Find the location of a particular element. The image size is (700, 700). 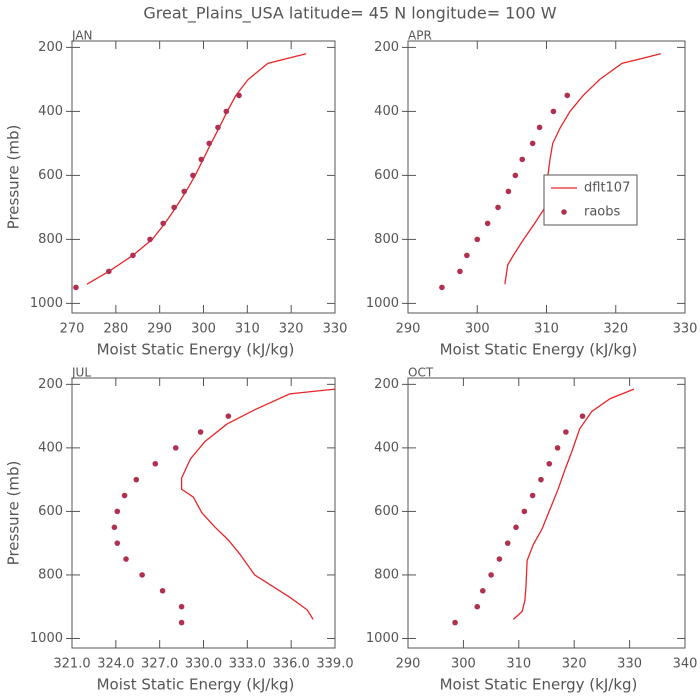

legend-marker is located at coordinates (564, 212).